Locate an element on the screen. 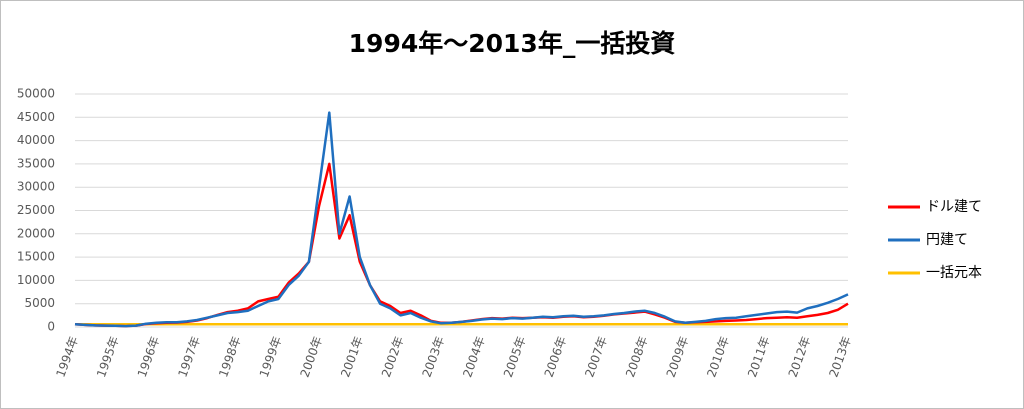 The image size is (1024, 409). y-tick-label: 30000 is located at coordinates (36, 187).